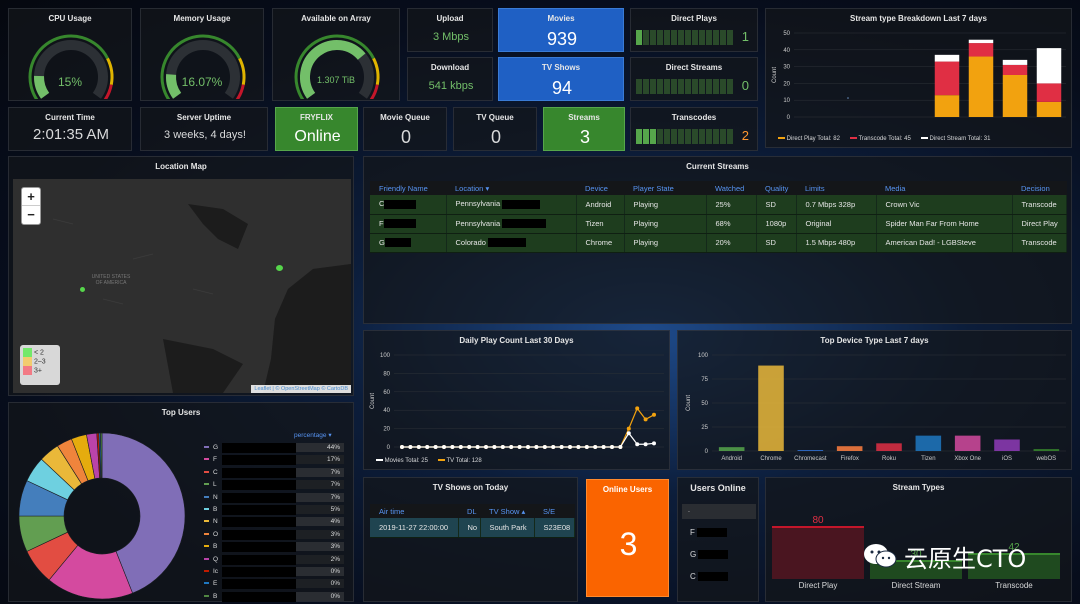 This screenshot has width=1080, height=604. I want to click on column-header: Watched, so click(731, 188).